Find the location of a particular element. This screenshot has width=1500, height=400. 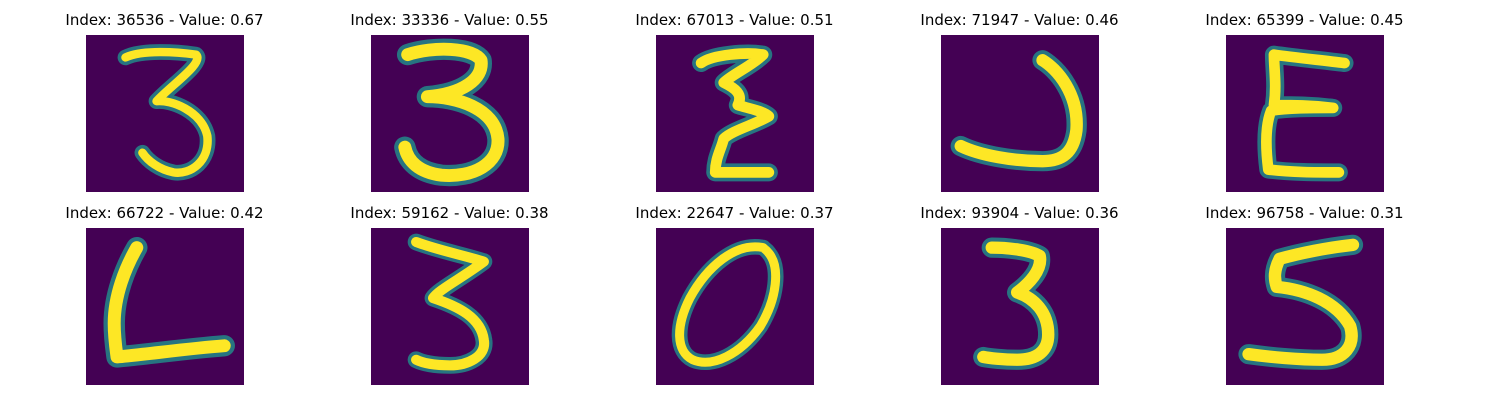

digit-panel-3: Index: 67013 - Value: 0.51 is located at coordinates (734, 105).